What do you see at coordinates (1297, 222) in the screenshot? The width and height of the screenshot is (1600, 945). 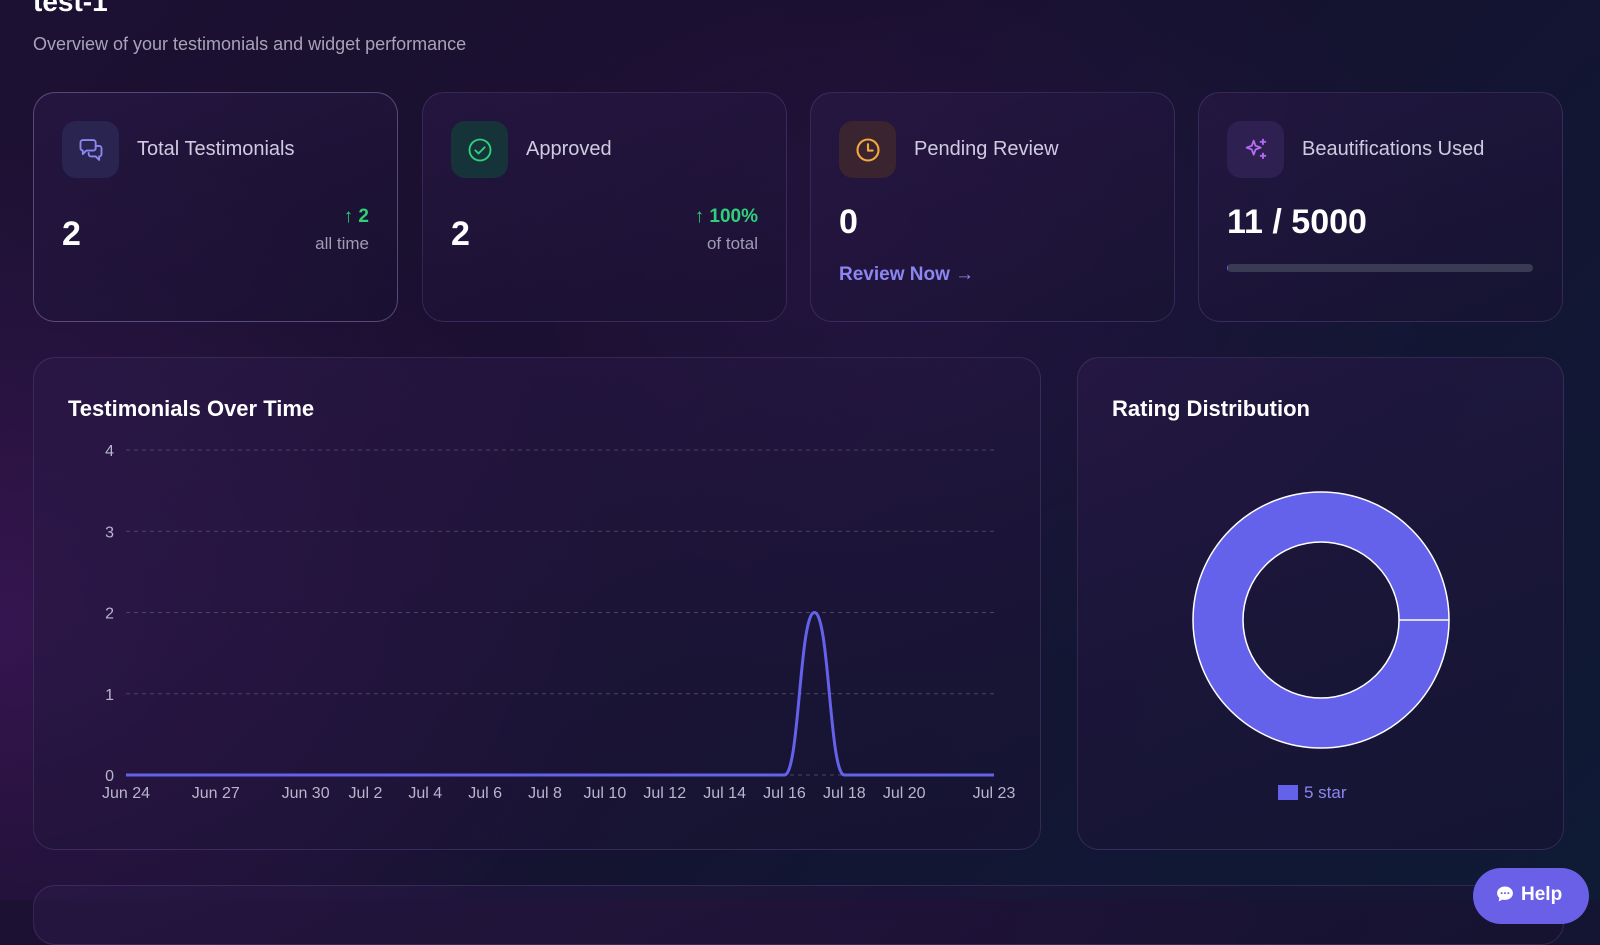 I see `stat-value: 11 / 5000` at bounding box center [1297, 222].